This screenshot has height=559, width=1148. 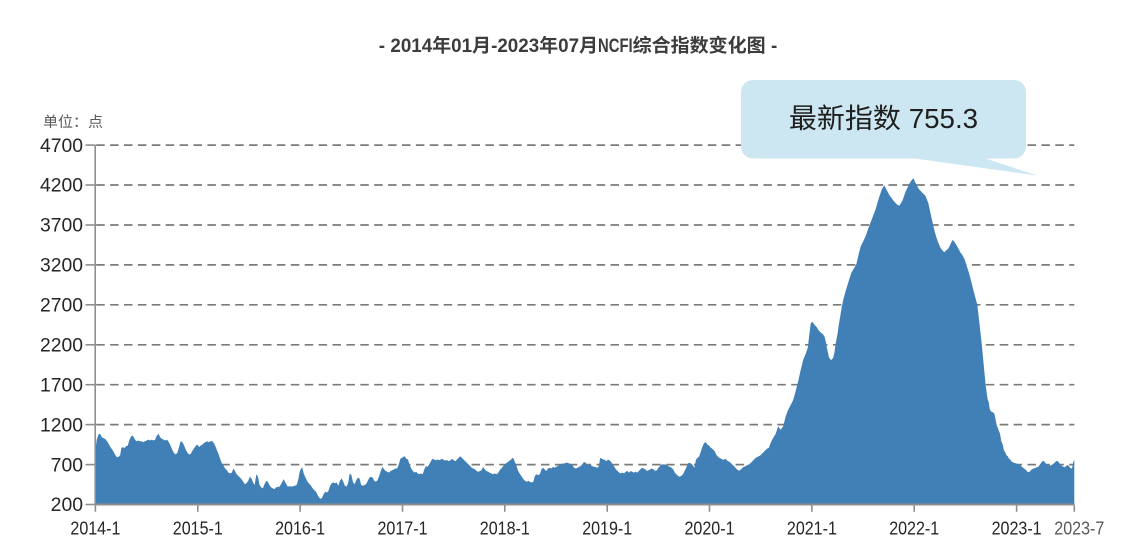 I want to click on y-tick-label: 4700, so click(x=61, y=146).